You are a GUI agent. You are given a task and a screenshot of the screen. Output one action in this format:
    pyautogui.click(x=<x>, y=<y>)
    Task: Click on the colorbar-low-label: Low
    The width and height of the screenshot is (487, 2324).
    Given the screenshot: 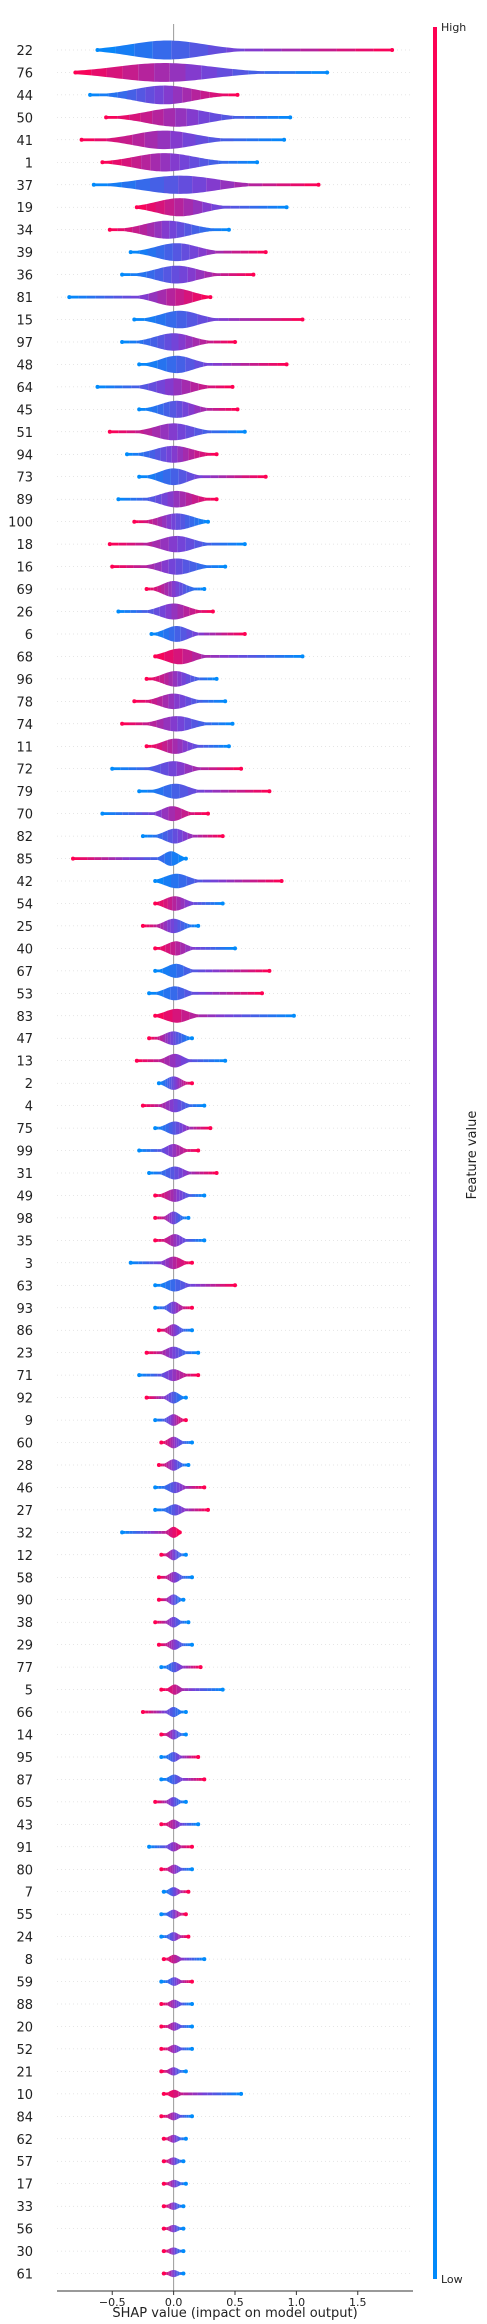 What is the action you would take?
    pyautogui.click(x=452, y=2279)
    